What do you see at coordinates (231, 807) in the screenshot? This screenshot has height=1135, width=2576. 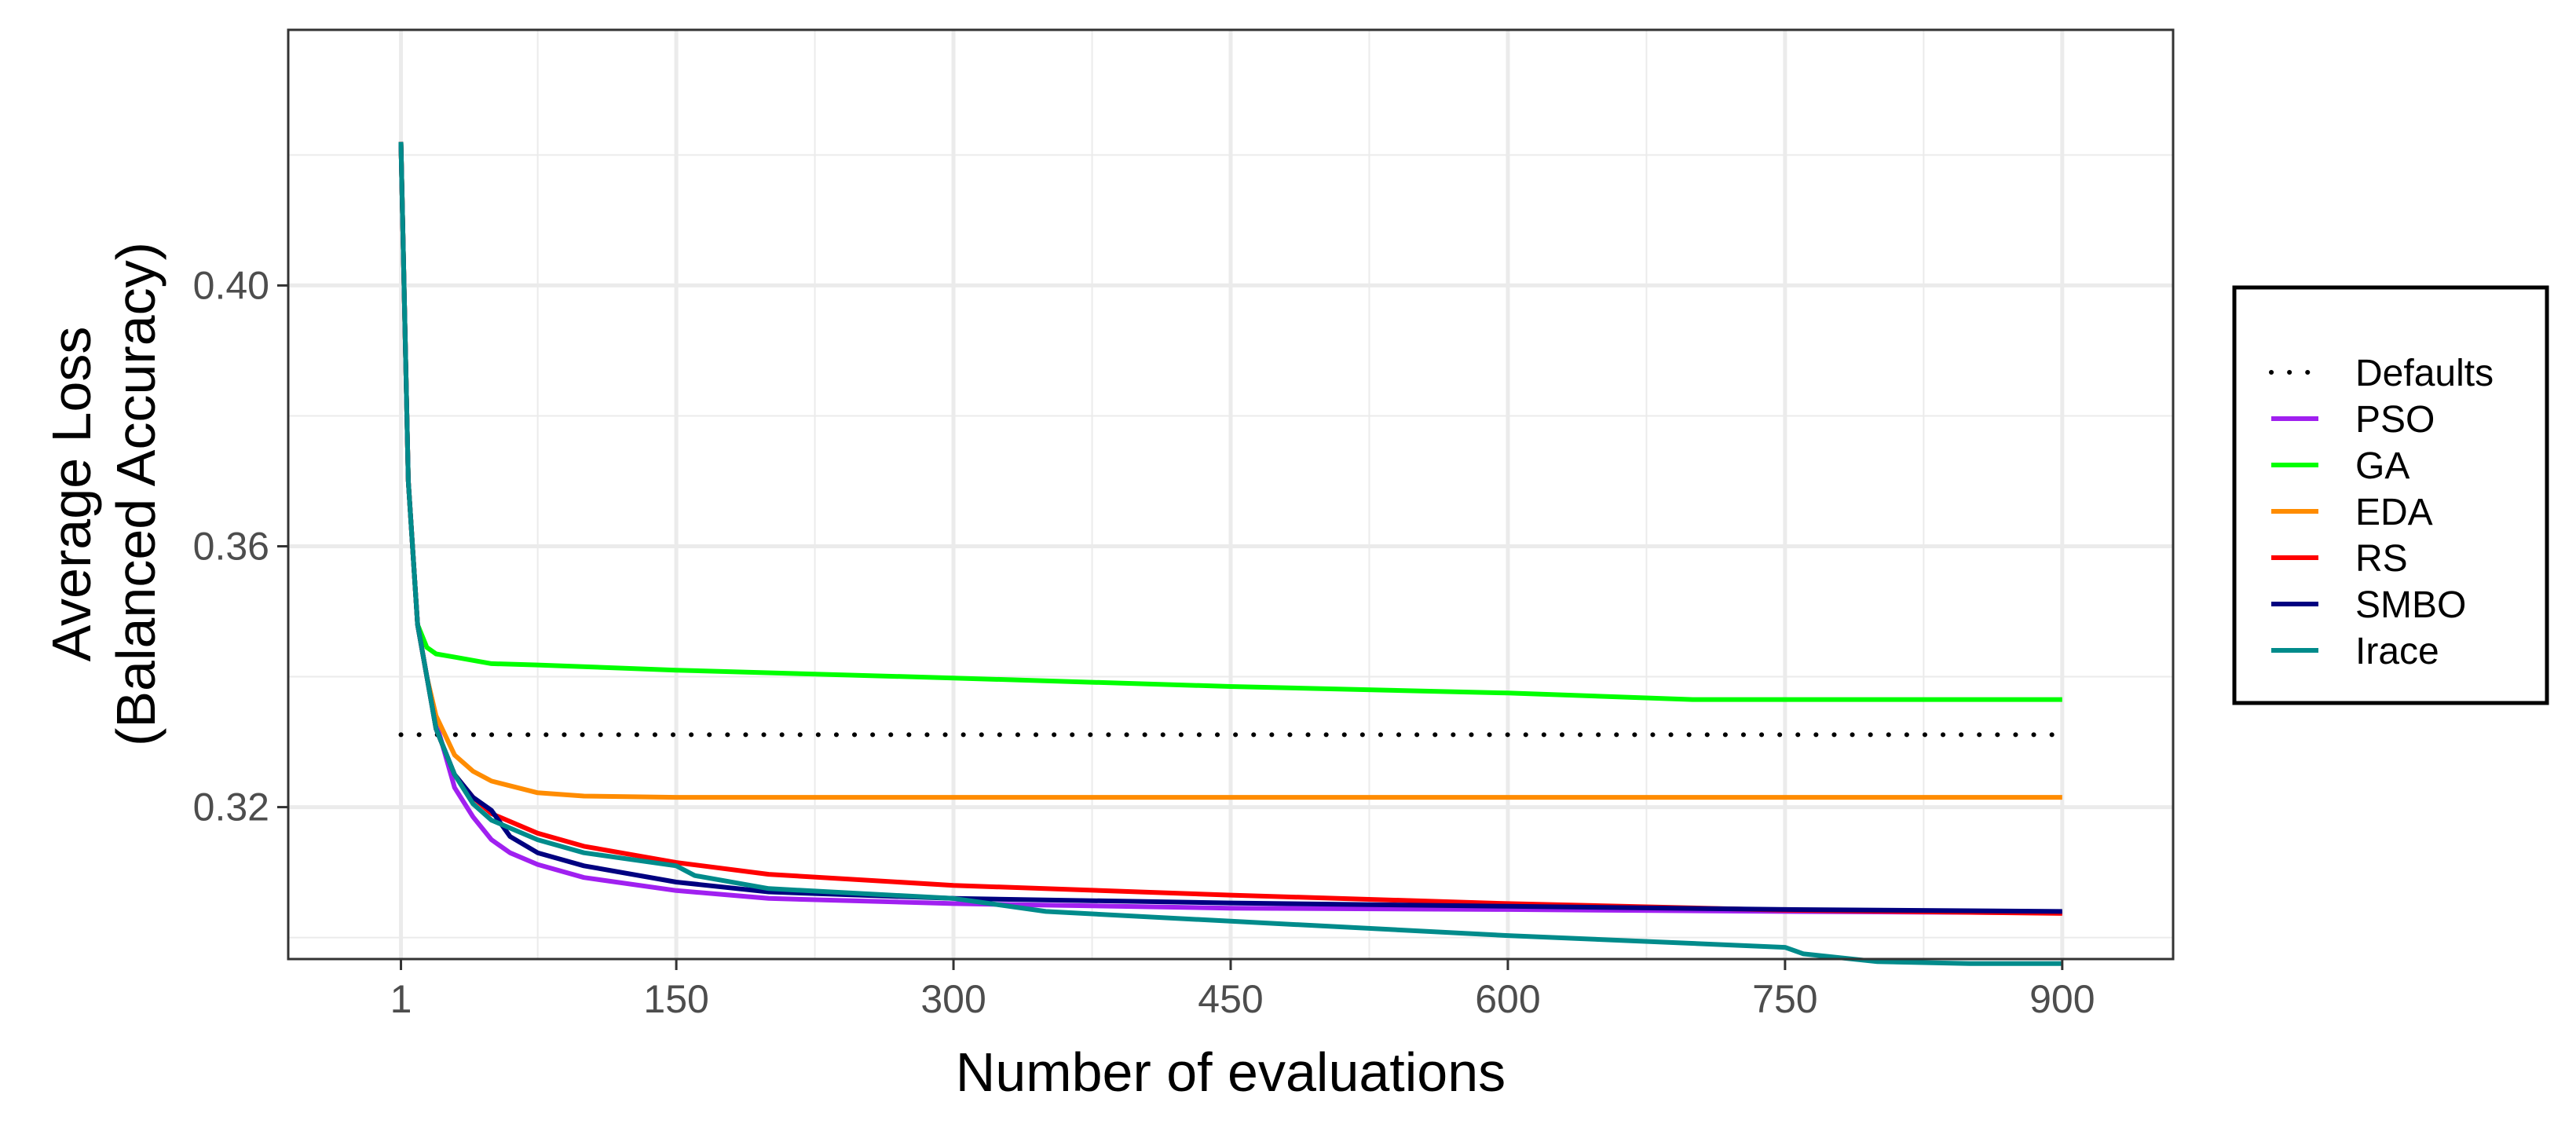 I see `y-tick-label-0: 0.32` at bounding box center [231, 807].